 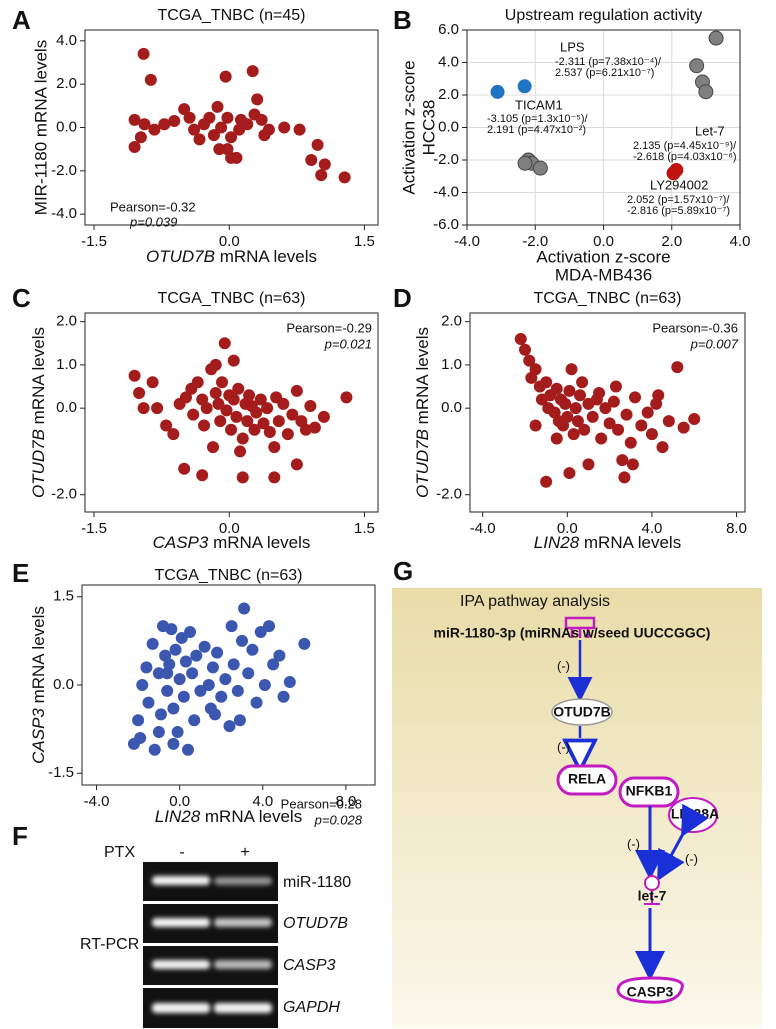 What do you see at coordinates (451, 364) in the screenshot?
I see `y-tick-label: 1.0` at bounding box center [451, 364].